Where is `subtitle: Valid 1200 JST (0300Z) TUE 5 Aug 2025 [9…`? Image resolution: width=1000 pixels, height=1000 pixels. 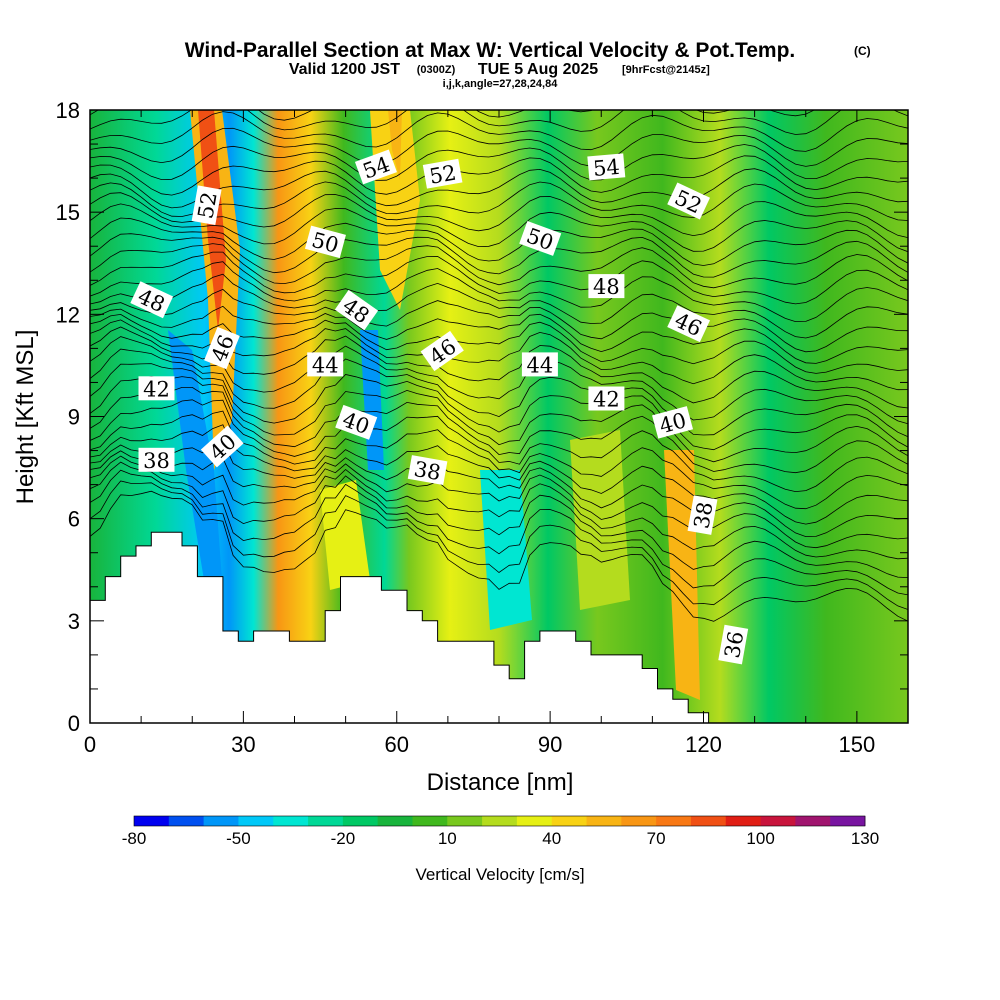 subtitle: Valid 1200 JST (0300Z) TUE 5 Aug 2025 [9… is located at coordinates (499, 69).